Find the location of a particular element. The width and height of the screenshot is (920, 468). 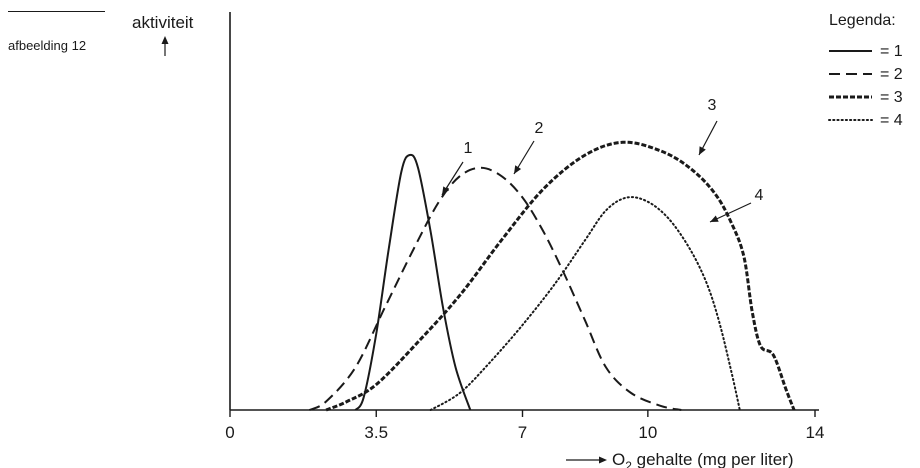

x-axis-title-suffix: gehalte (mg per liter) is located at coordinates (713, 459).